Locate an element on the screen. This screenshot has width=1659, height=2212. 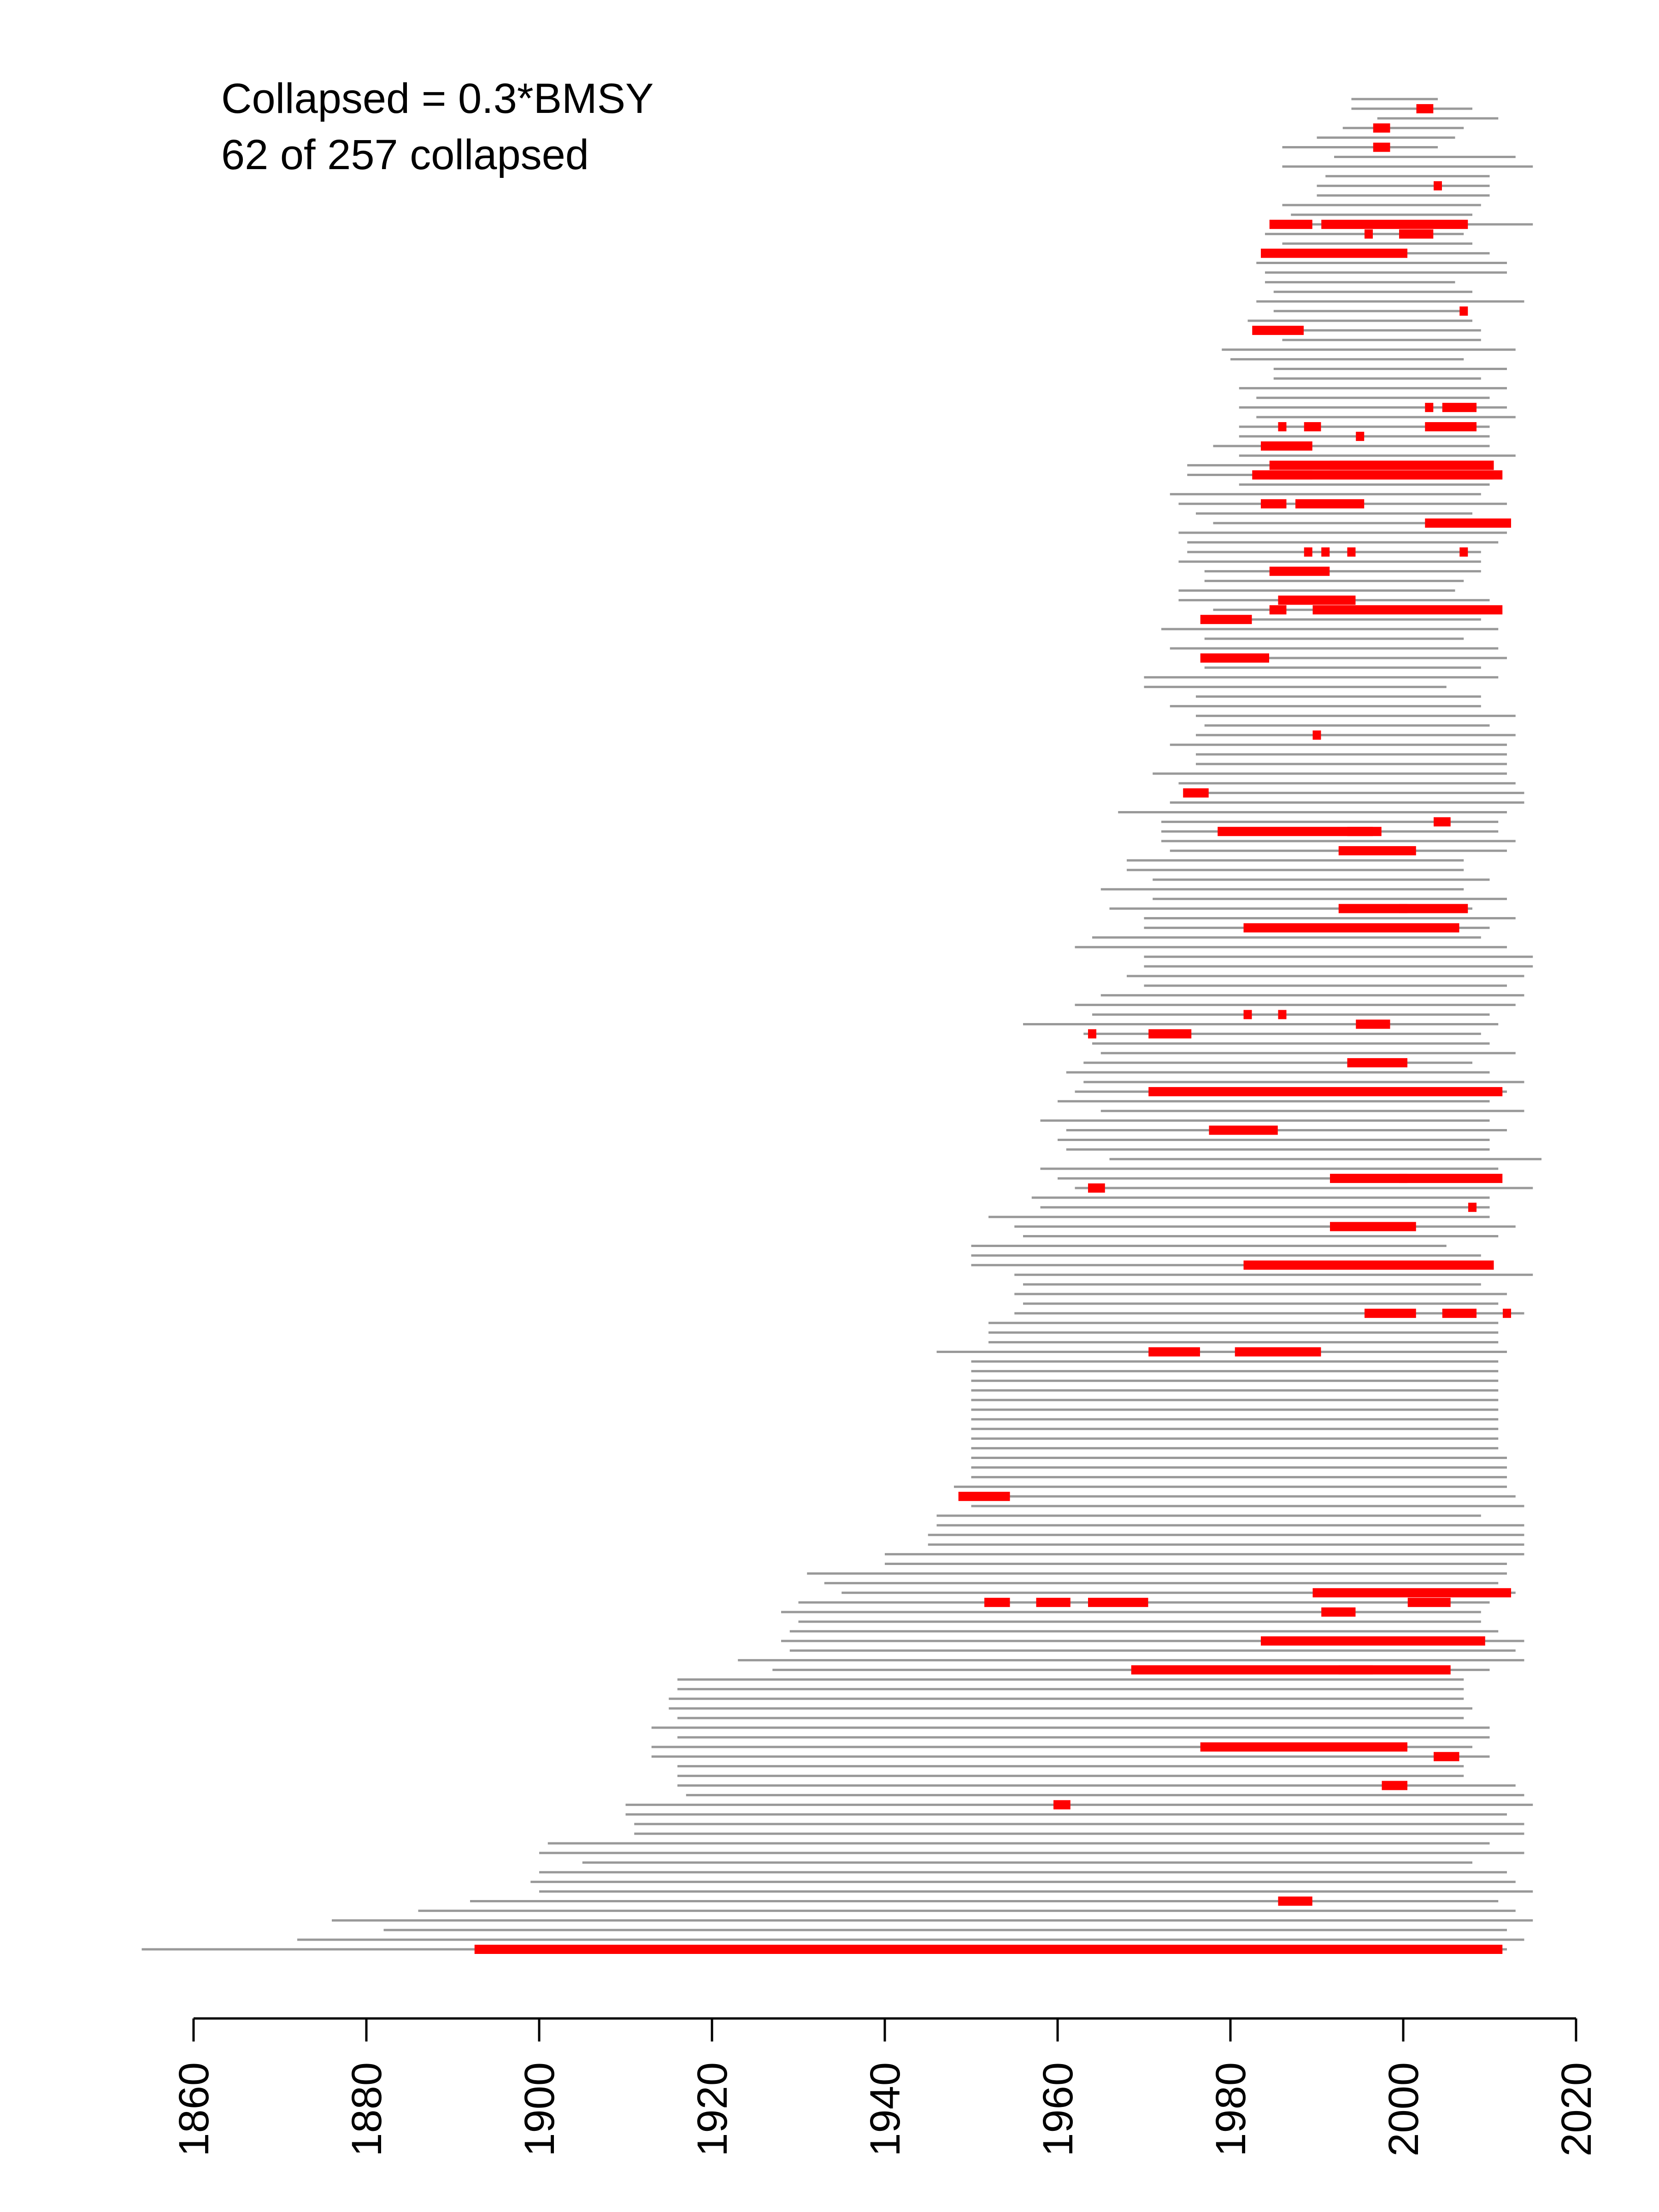
collapse-threshold-annotation: Collapsed = 0.3*BMSY is located at coordinates (437, 98).